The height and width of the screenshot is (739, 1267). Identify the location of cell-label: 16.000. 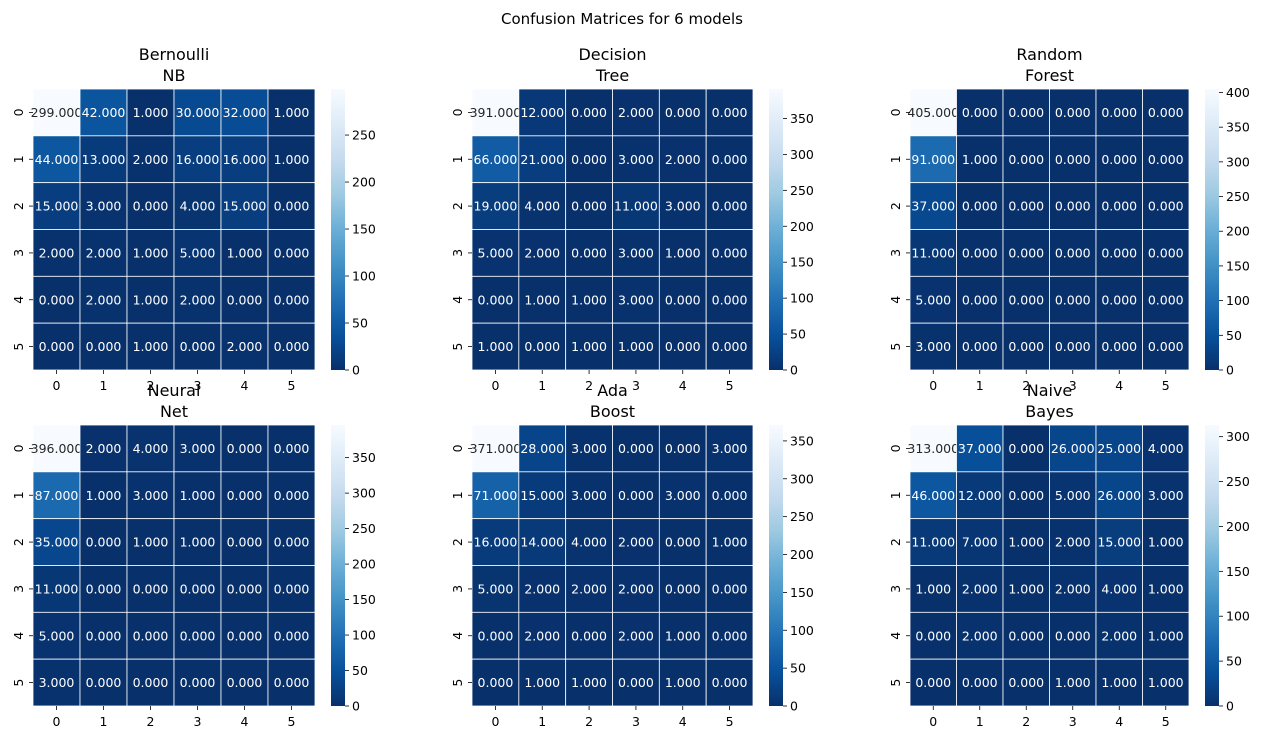
(198, 159).